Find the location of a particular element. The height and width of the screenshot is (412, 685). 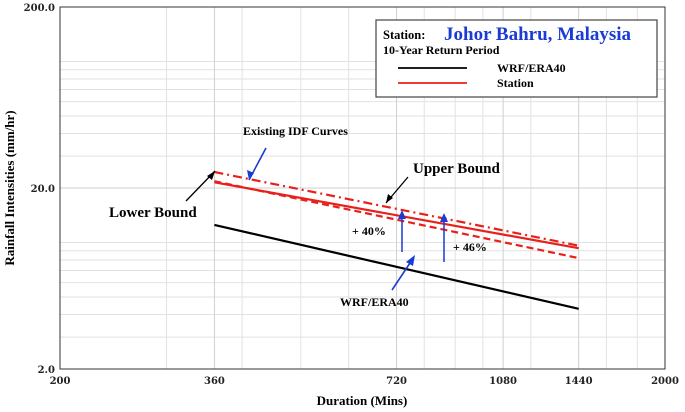

y-tick-label: 20.0 is located at coordinates (43, 189).